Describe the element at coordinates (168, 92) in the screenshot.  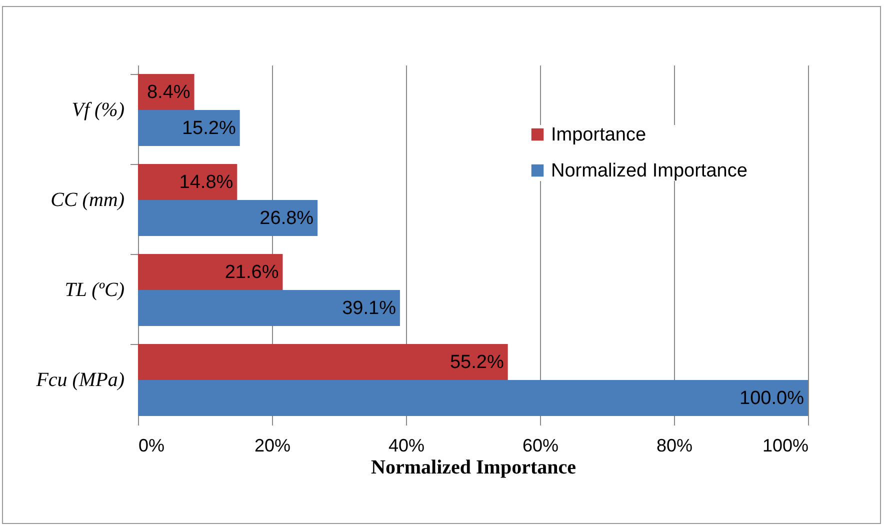
I see `data-label: 8.4%` at that location.